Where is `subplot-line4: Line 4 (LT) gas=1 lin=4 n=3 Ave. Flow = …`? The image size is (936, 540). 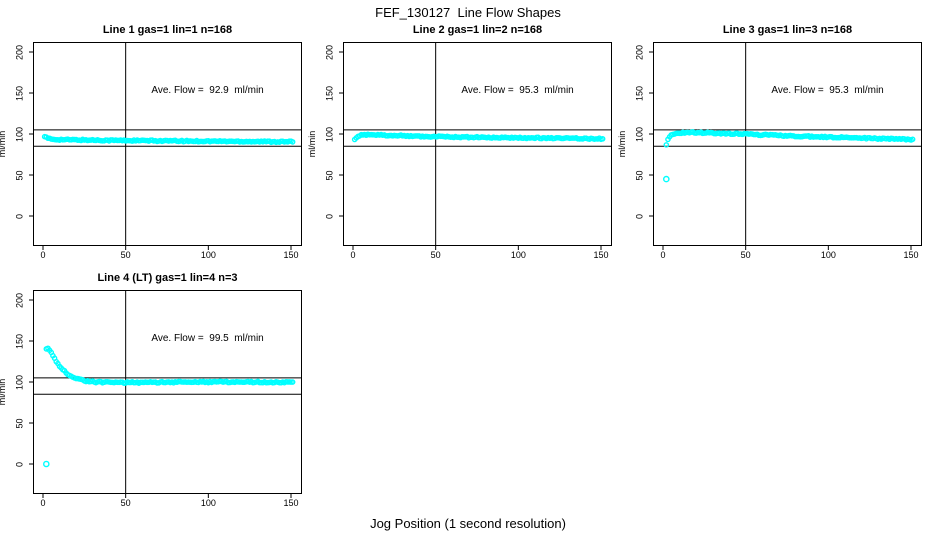 subplot-line4: Line 4 (LT) gas=1 lin=4 n=3 Ave. Flow = … is located at coordinates (151, 390).